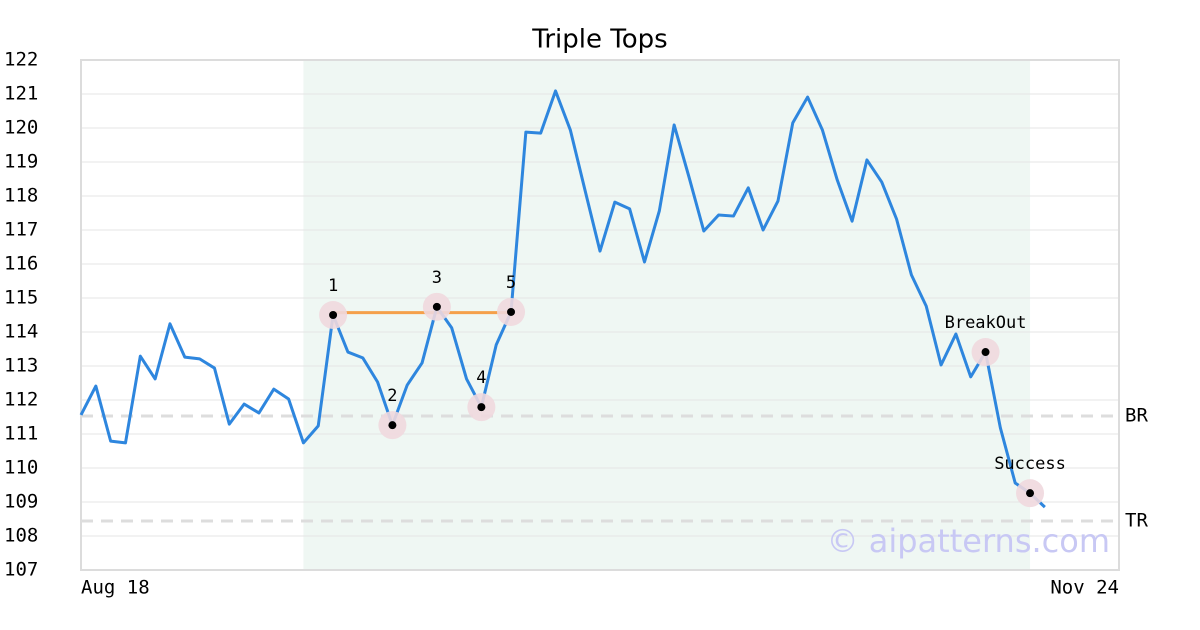 This screenshot has width=1200, height=630. What do you see at coordinates (21, 434) in the screenshot?
I see `y-tick-label: 111` at bounding box center [21, 434].